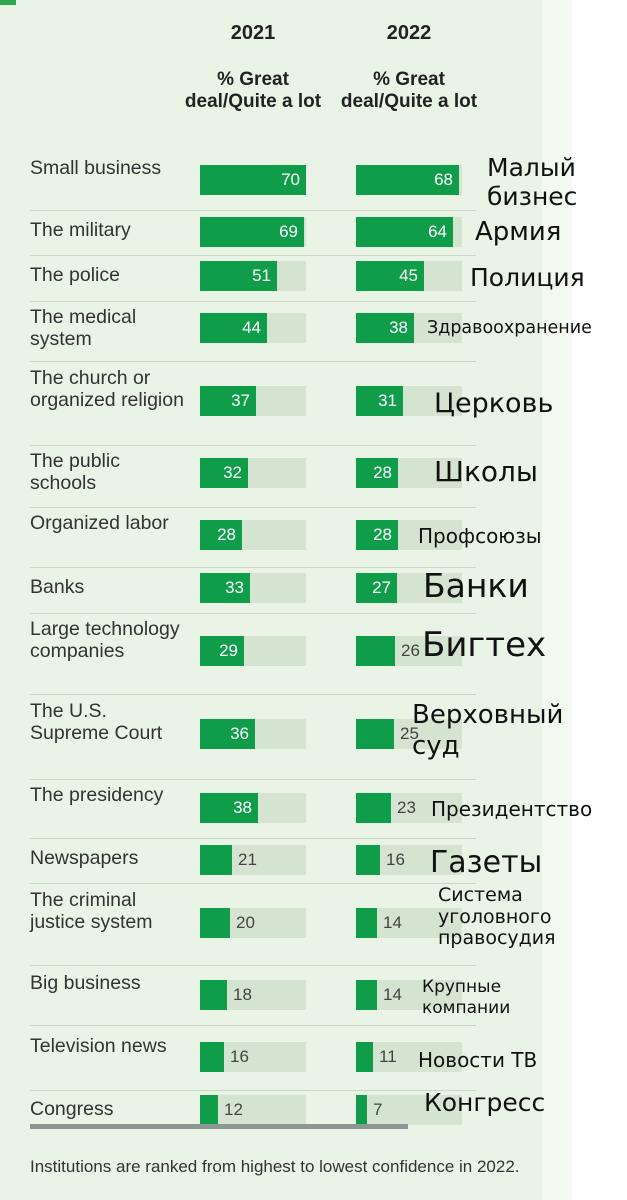  Describe the element at coordinates (232, 472) in the screenshot. I see `data-label-2021: 32` at that location.